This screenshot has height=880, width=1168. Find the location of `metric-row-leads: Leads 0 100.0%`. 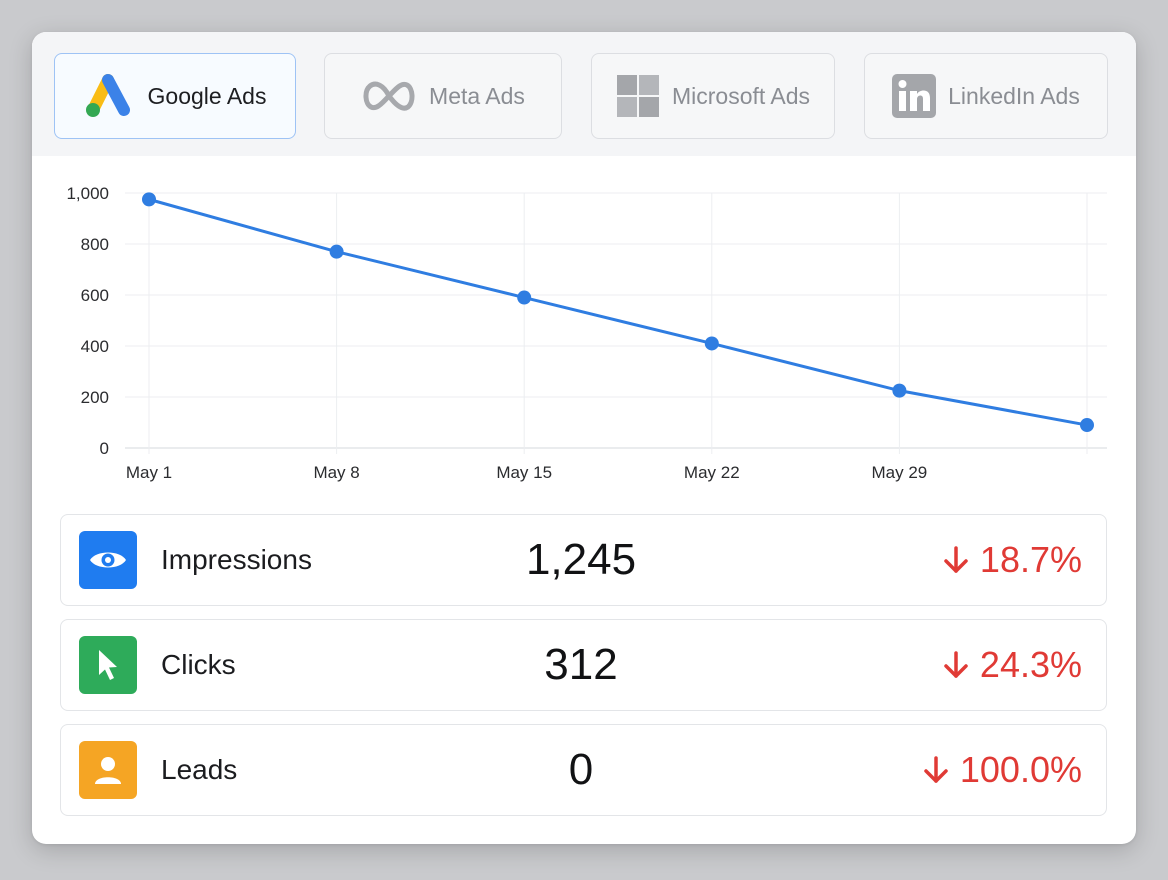

metric-row-leads: Leads 0 100.0% is located at coordinates (583, 770).